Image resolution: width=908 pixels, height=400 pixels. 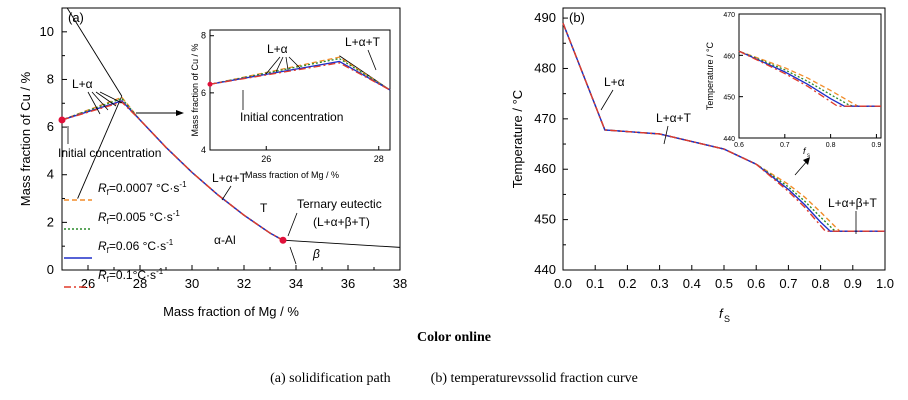 I want to click on a-xtick-label: 32, so click(x=244, y=283).